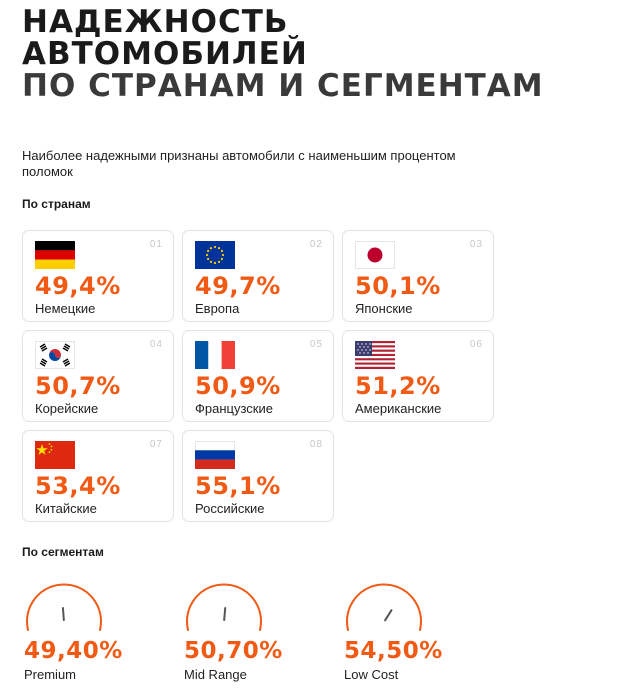 Image resolution: width=626 pixels, height=700 pixels. Describe the element at coordinates (63, 552) in the screenshot. I see `segments-section-label: По сегментам` at that location.